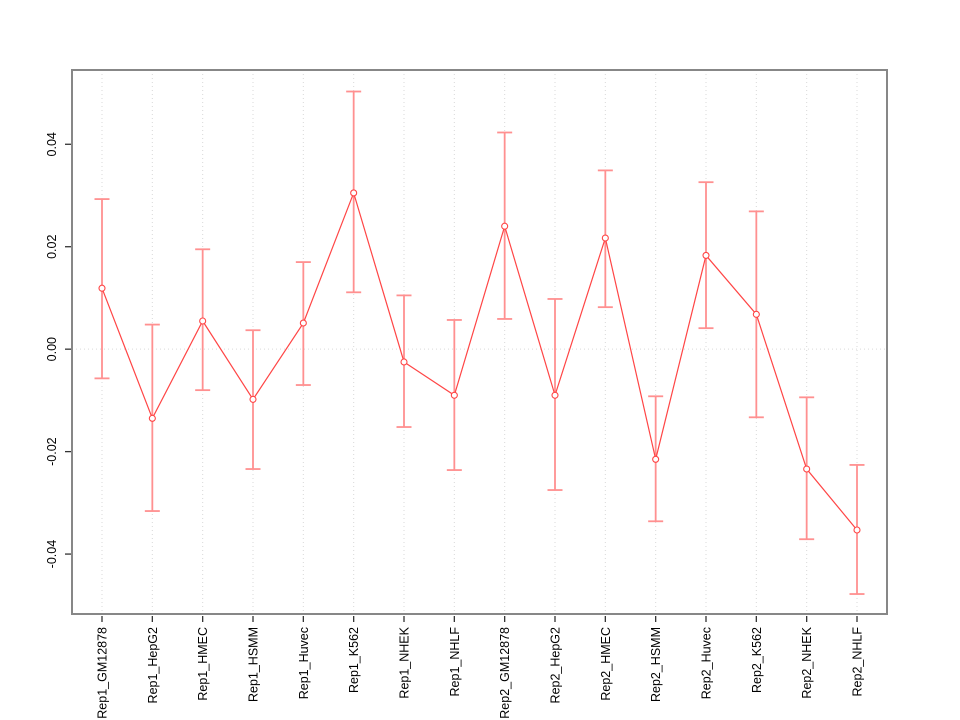 The image size is (960, 720). What do you see at coordinates (354, 660) in the screenshot?
I see `x-tick-label: Rep1_K562` at bounding box center [354, 660].